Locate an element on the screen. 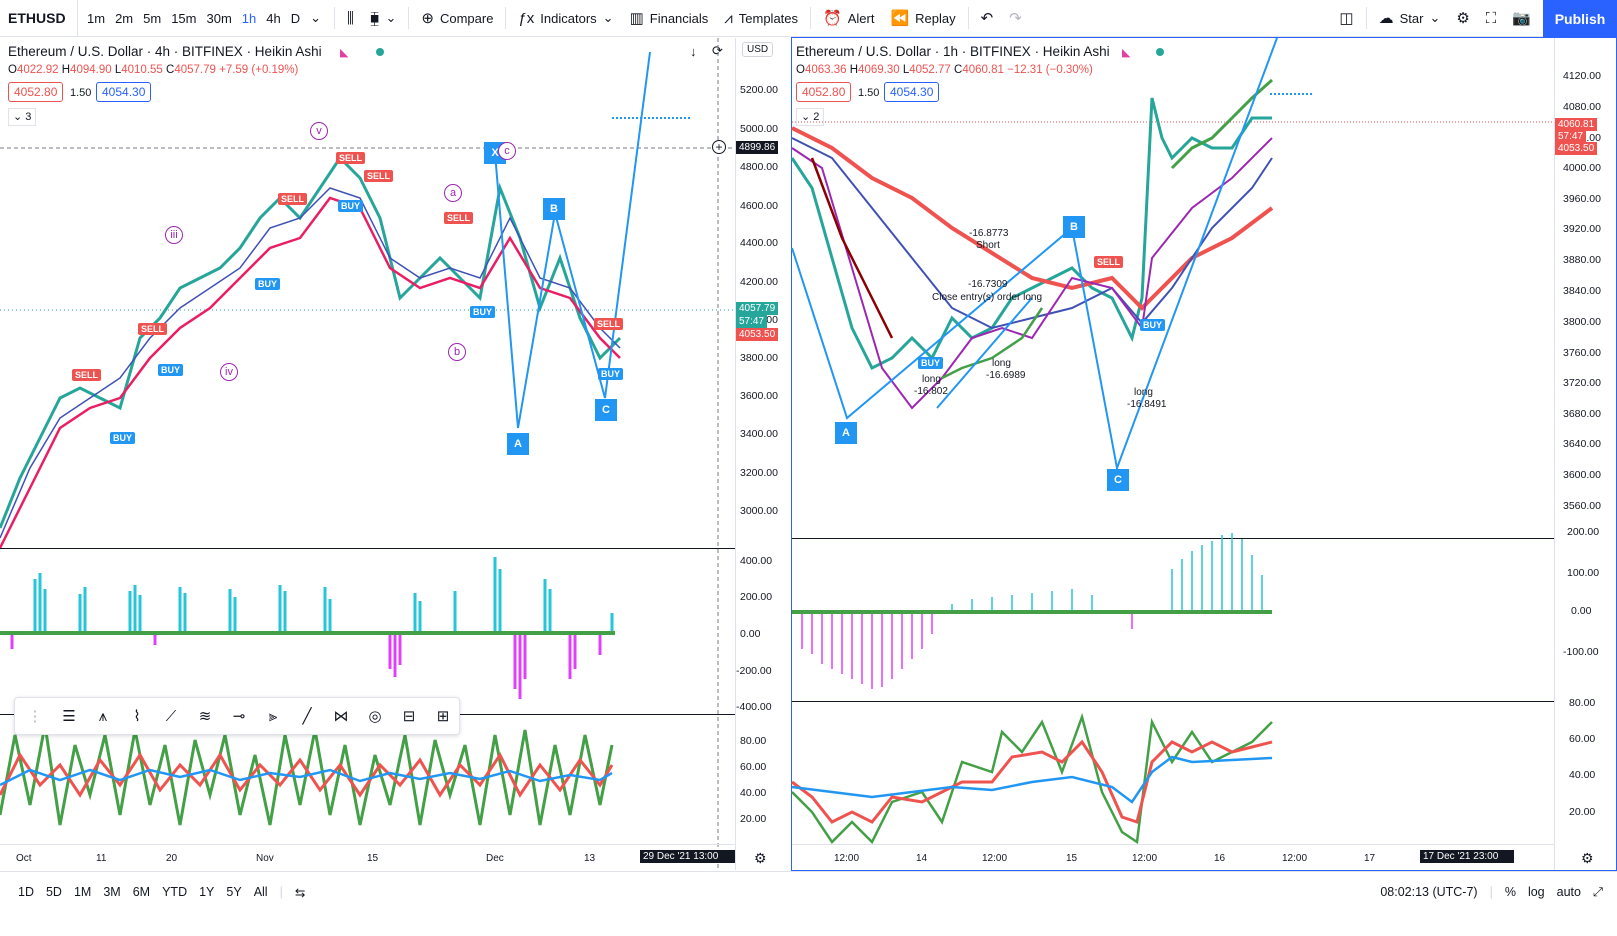 This screenshot has height=936, width=1617. candles-button: ⧯ ⌄ is located at coordinates (383, 18).